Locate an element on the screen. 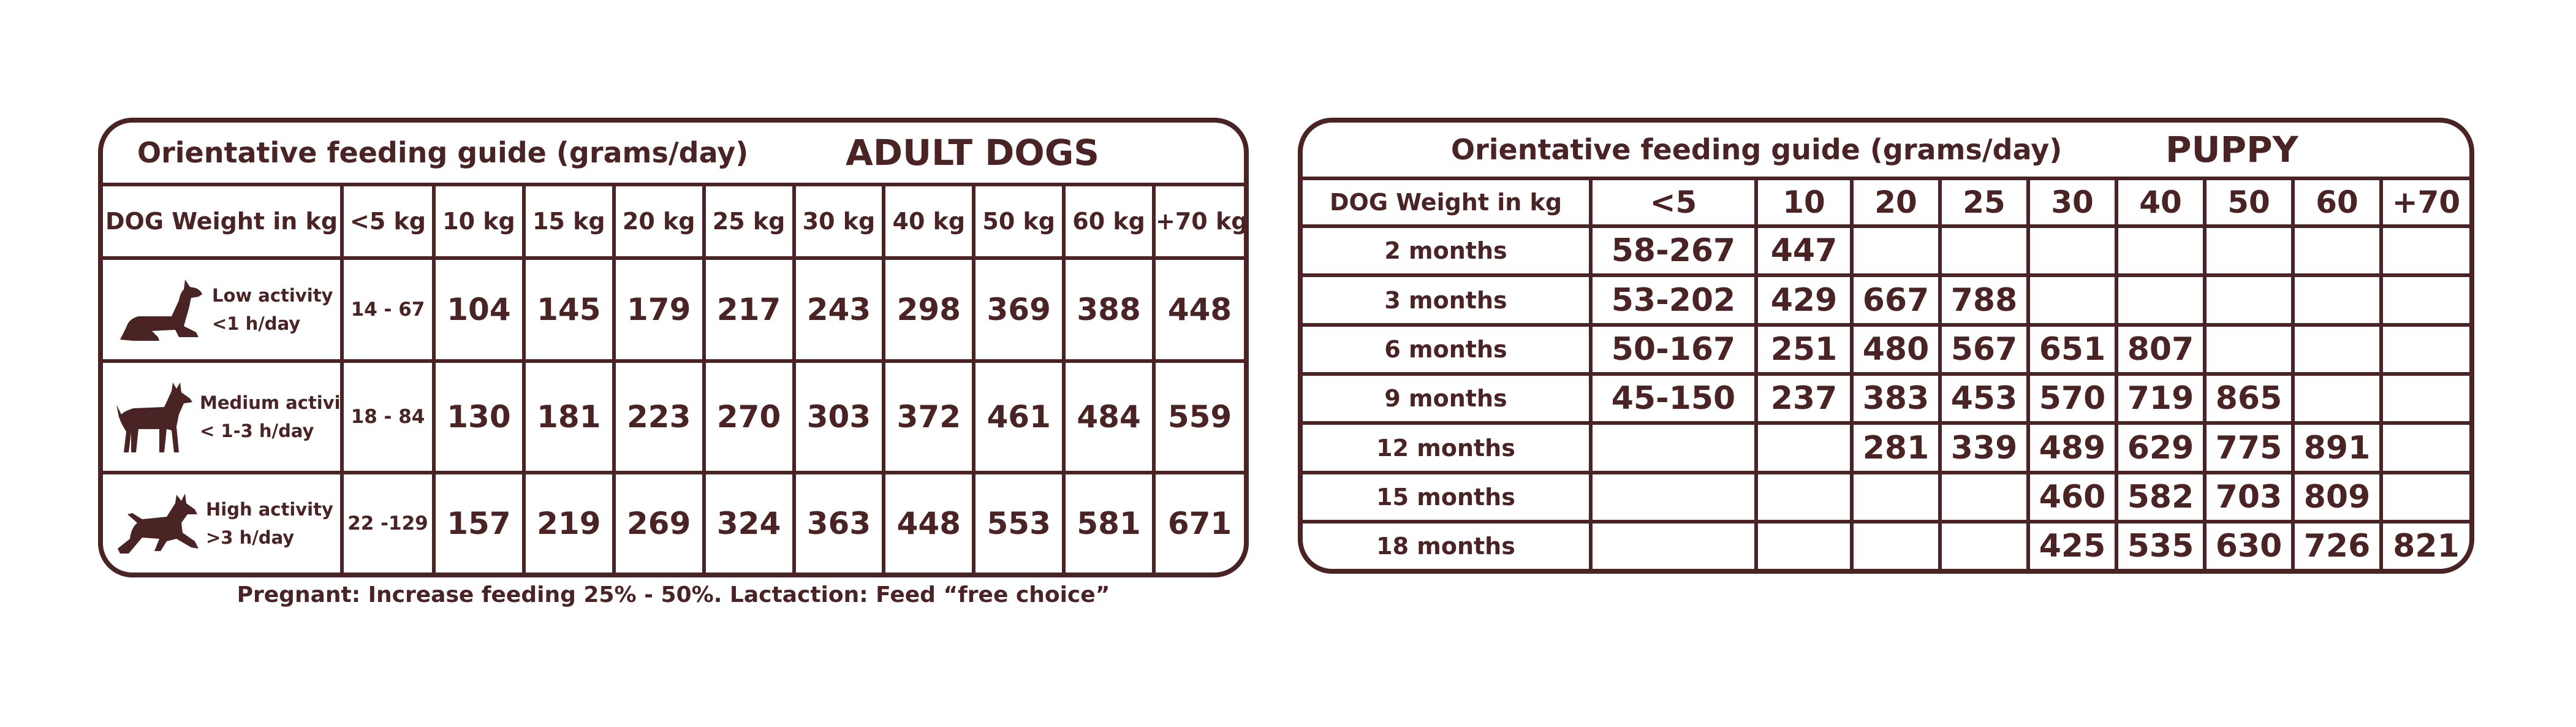  value-cell: 45-150 is located at coordinates (1673, 398).